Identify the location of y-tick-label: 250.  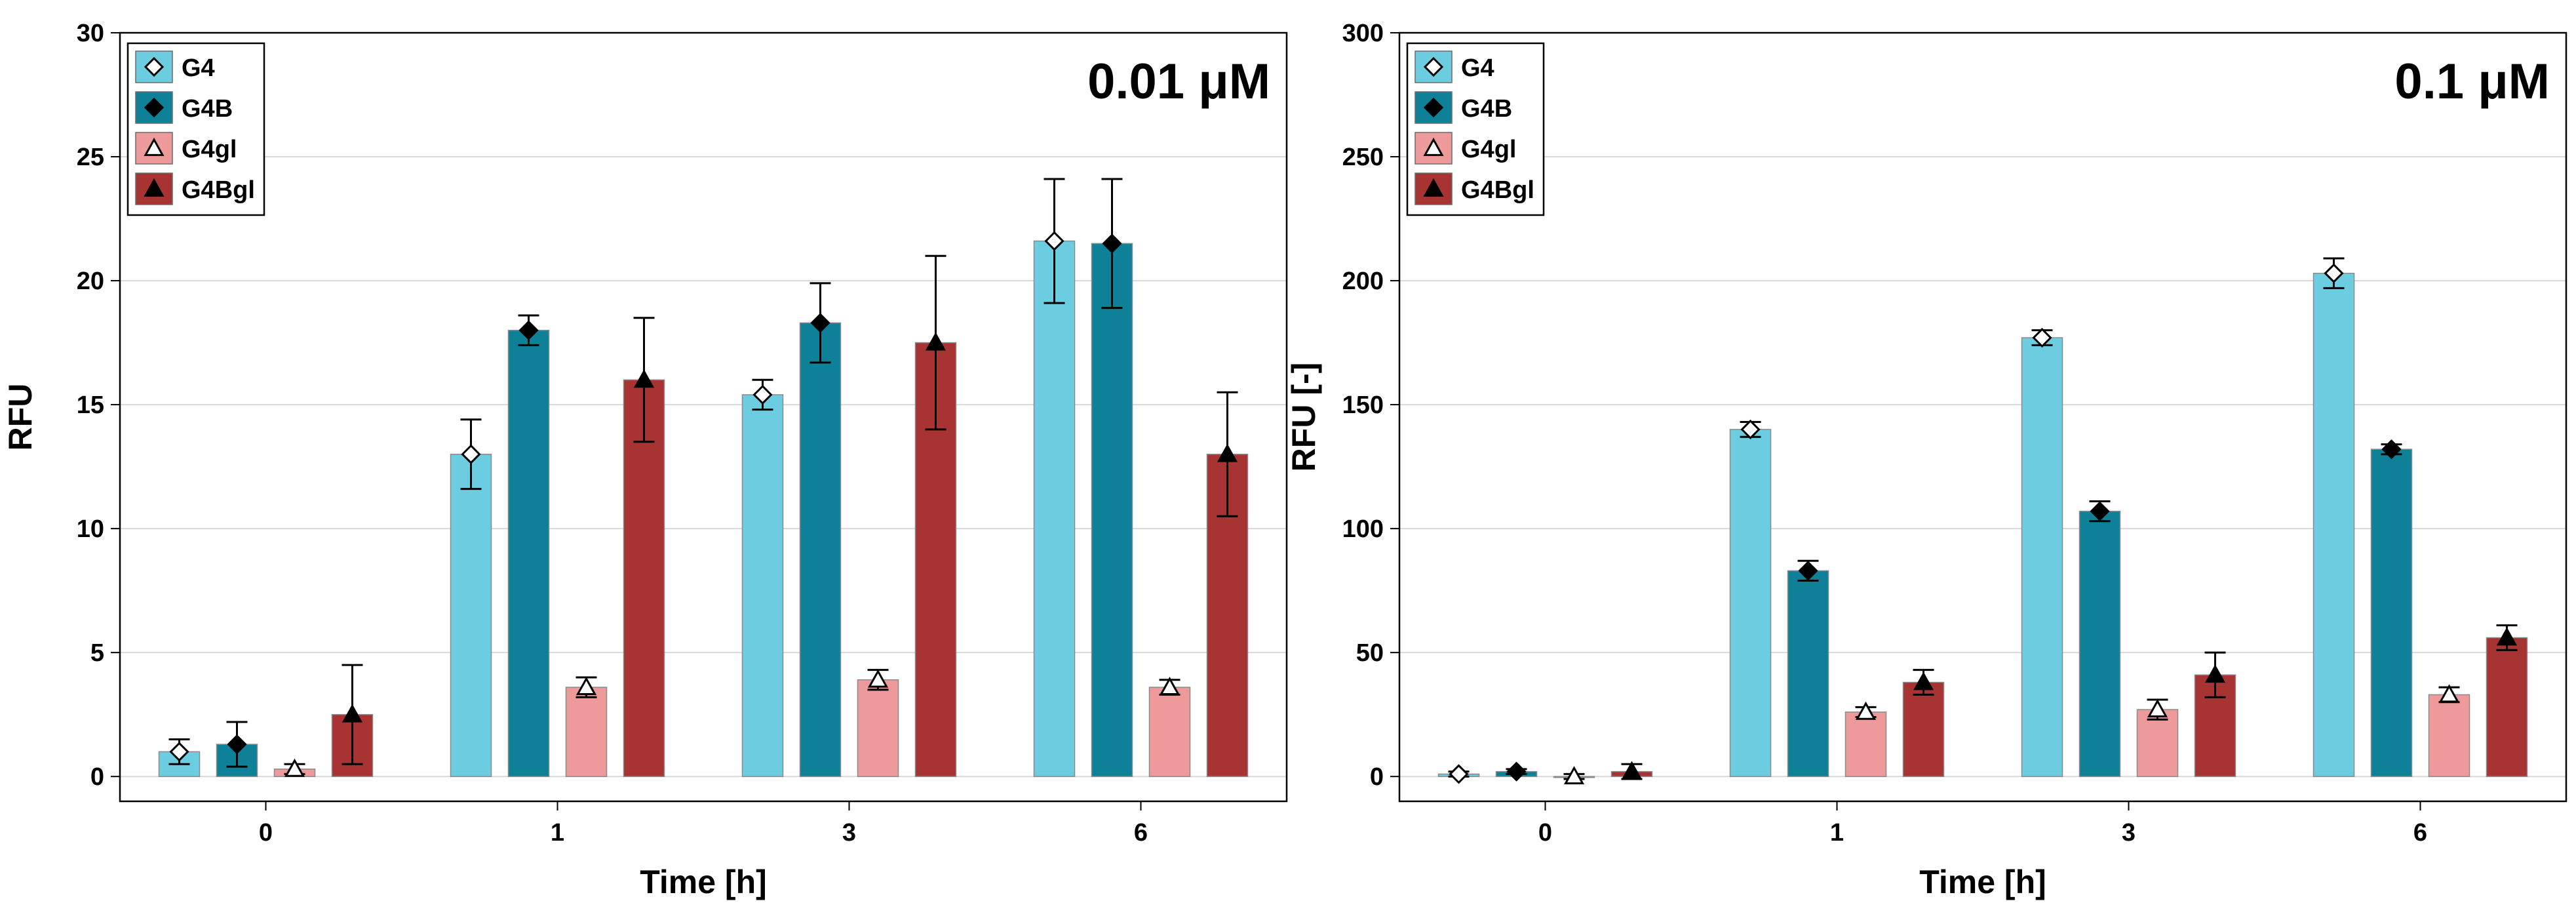
(1363, 157).